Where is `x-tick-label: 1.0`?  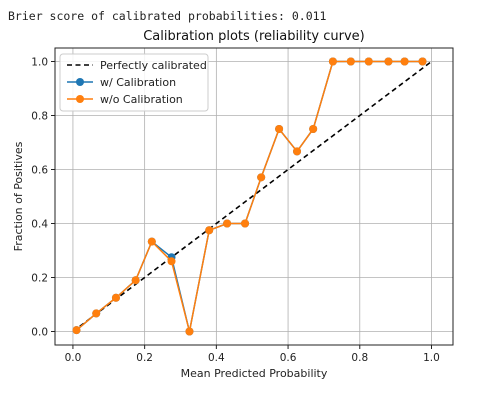 x-tick-label: 1.0 is located at coordinates (431, 358).